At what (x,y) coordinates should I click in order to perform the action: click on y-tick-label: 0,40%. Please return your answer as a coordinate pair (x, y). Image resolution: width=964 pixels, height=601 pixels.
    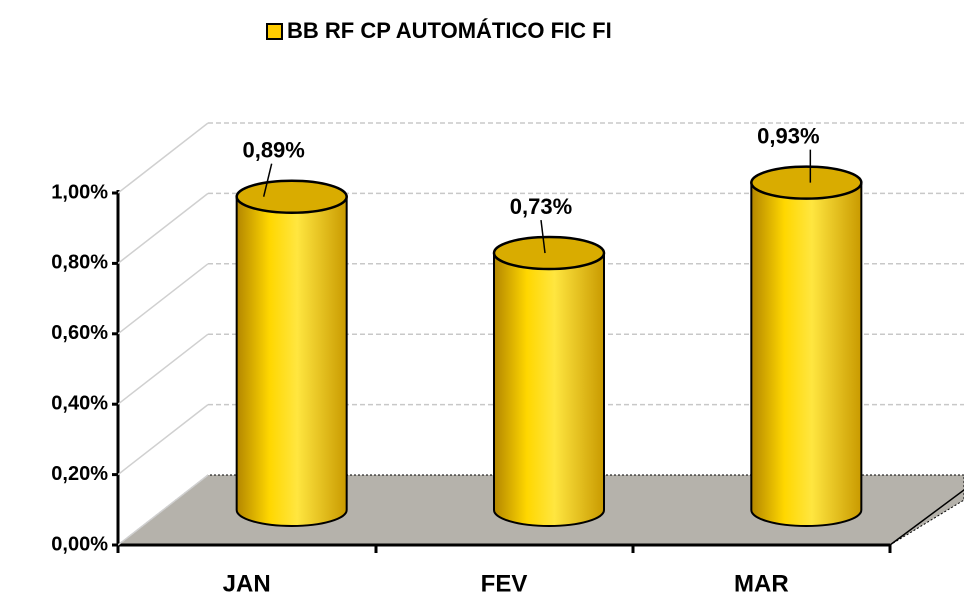
    Looking at the image, I should click on (79, 403).